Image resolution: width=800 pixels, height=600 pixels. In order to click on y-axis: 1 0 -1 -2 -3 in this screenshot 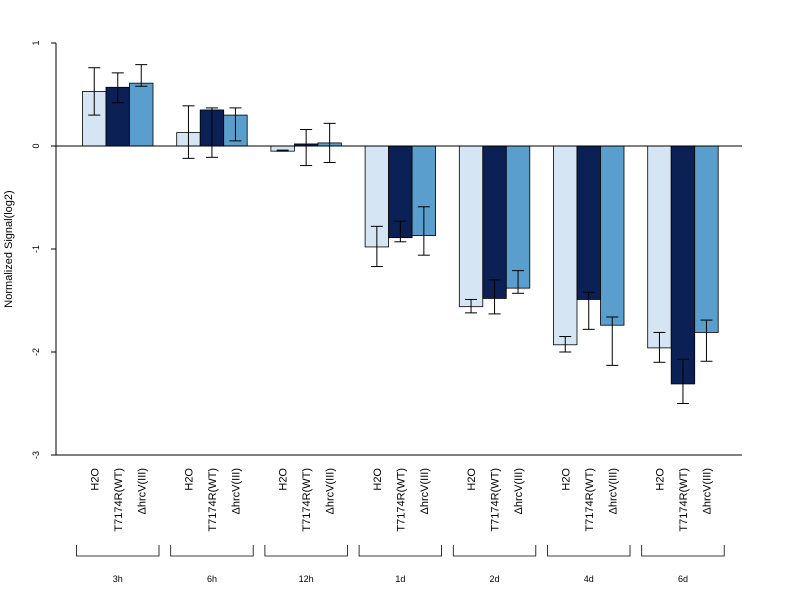, I will do `click(44, 249)`.